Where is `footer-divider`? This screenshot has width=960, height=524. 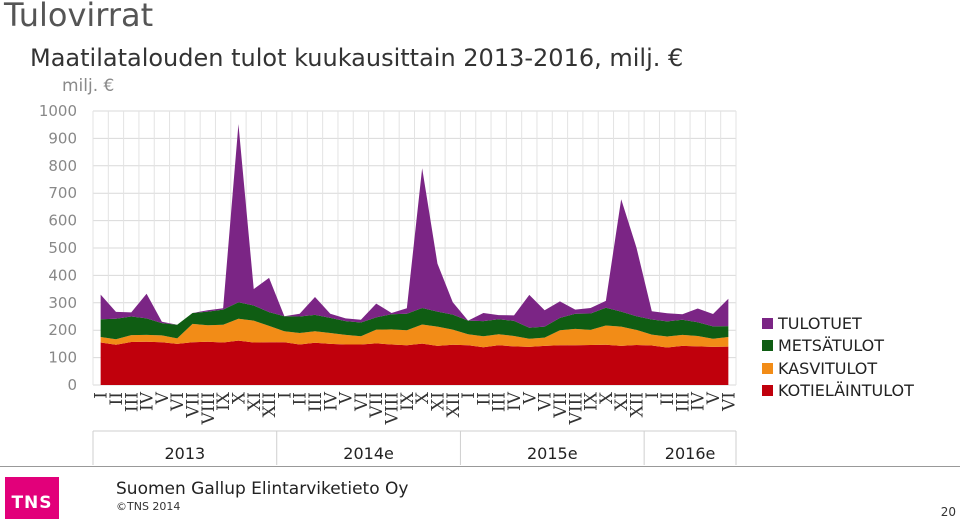
footer-divider is located at coordinates (480, 466).